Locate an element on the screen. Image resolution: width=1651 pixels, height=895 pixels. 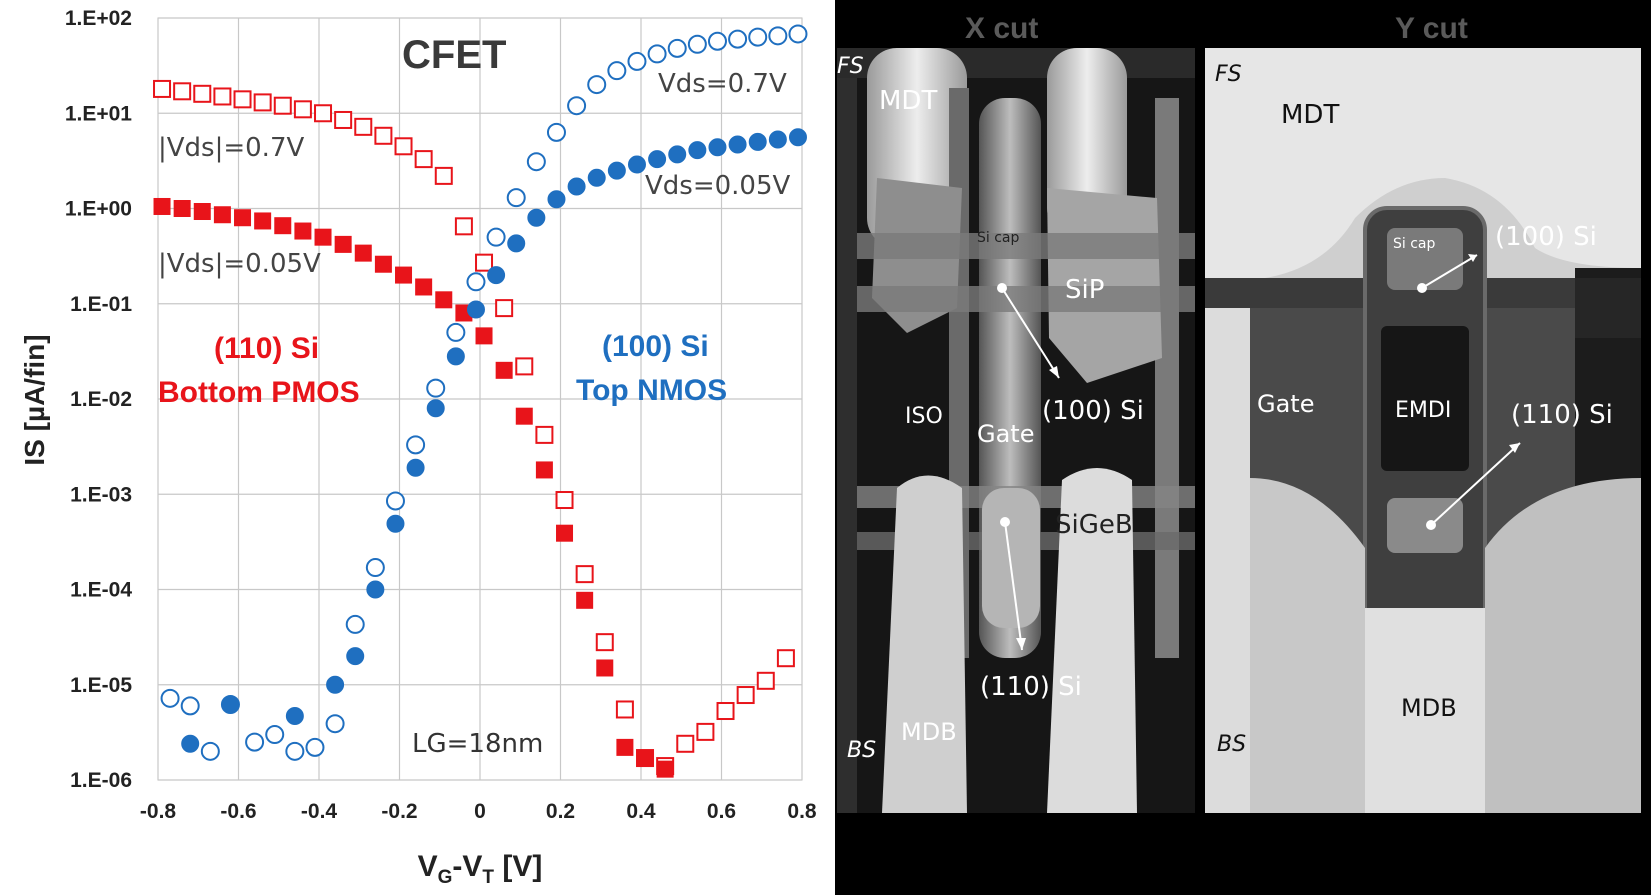
xcut-mdt-label: MDT is located at coordinates (908, 101).